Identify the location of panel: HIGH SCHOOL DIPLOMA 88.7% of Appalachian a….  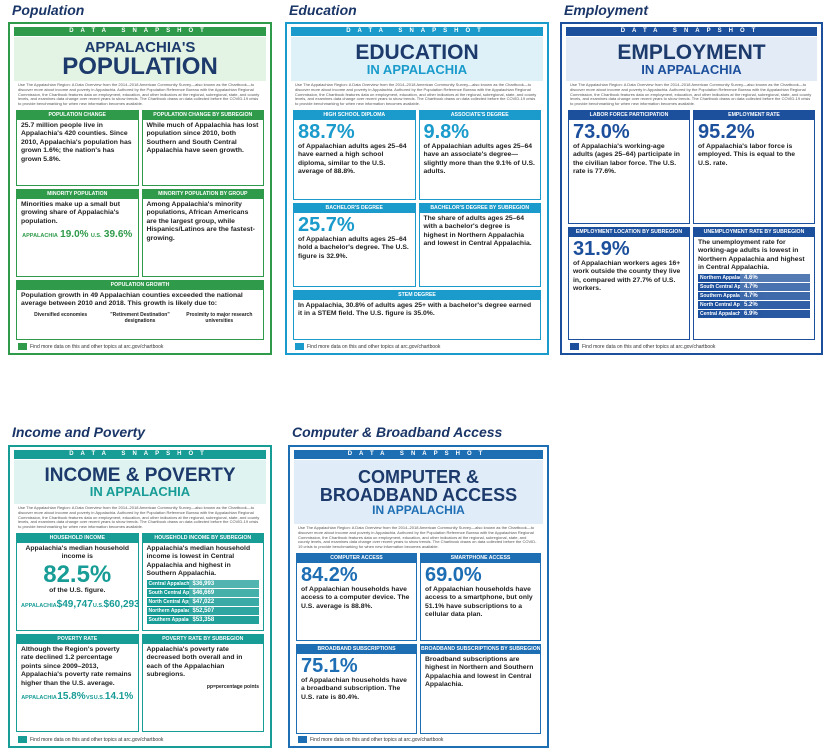
(354, 155).